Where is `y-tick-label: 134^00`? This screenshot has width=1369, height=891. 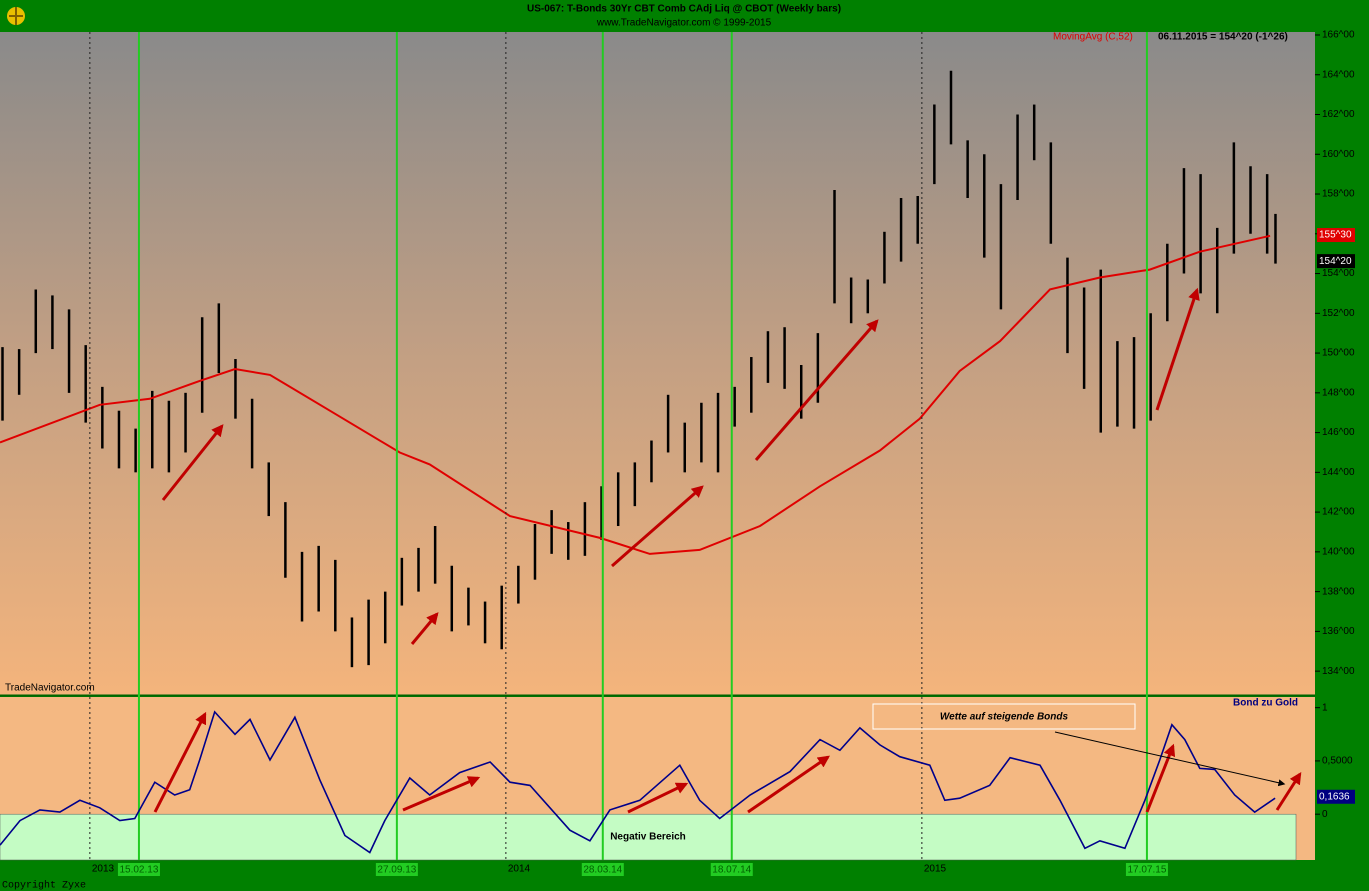
y-tick-label: 134^00 is located at coordinates (1338, 671).